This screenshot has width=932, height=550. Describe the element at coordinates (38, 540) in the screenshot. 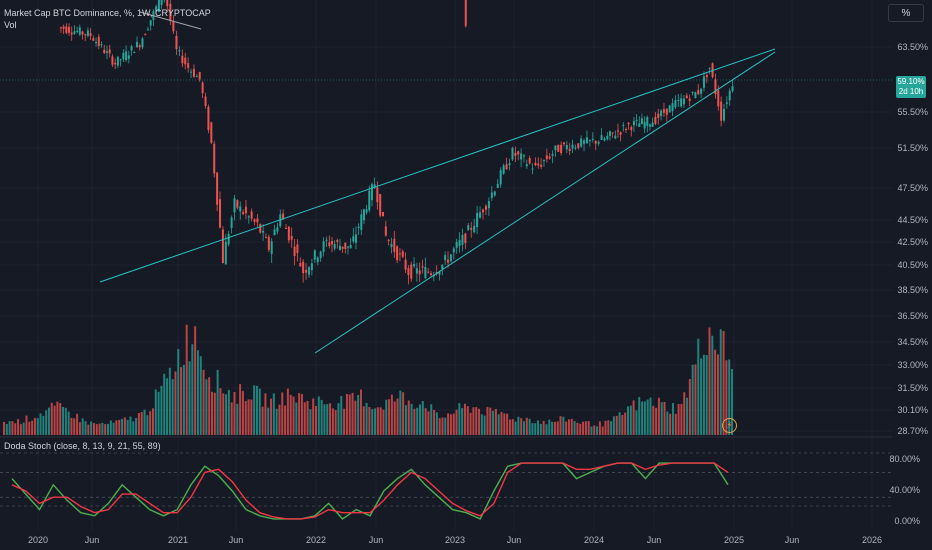

I see `time-tick-label-0: 2020` at that location.